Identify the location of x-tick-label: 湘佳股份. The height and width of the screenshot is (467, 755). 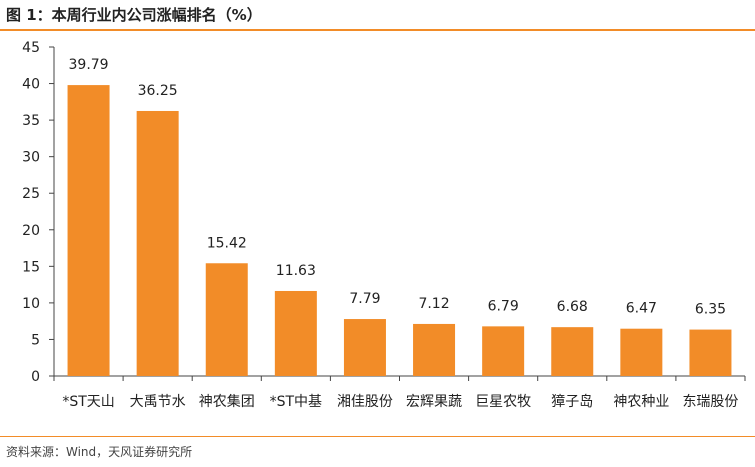
(365, 402).